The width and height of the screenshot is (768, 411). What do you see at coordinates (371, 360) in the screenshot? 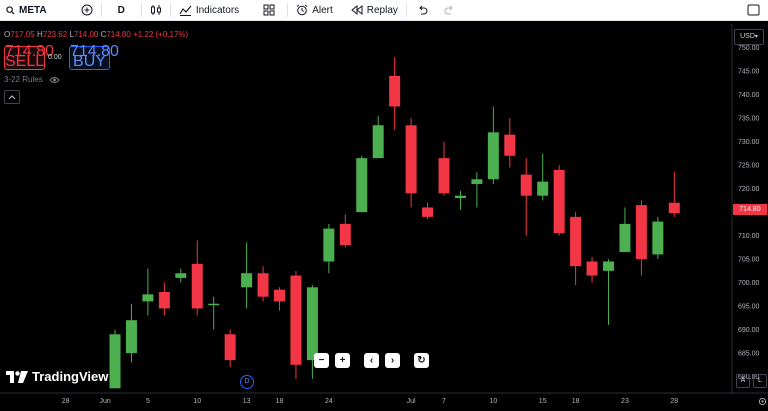
I see `scroll-left-button: ‹` at bounding box center [371, 360].